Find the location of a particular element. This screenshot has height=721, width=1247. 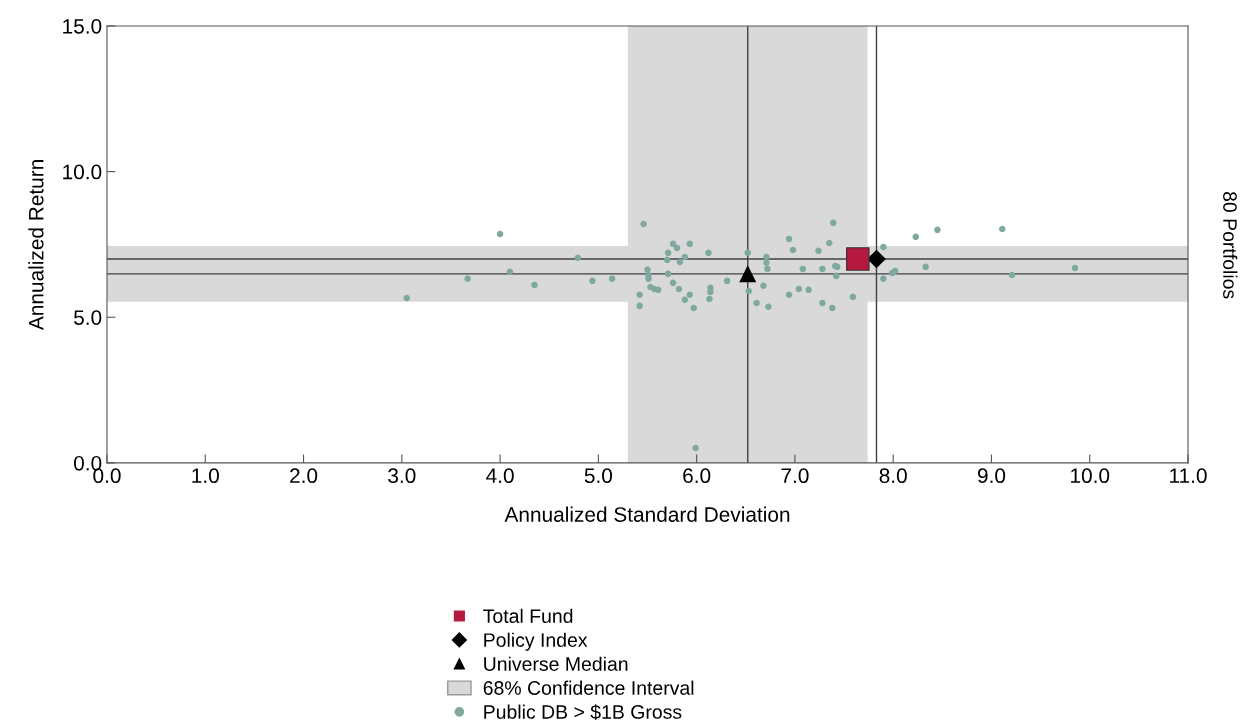

x-tick-label: 9.0 is located at coordinates (991, 476).